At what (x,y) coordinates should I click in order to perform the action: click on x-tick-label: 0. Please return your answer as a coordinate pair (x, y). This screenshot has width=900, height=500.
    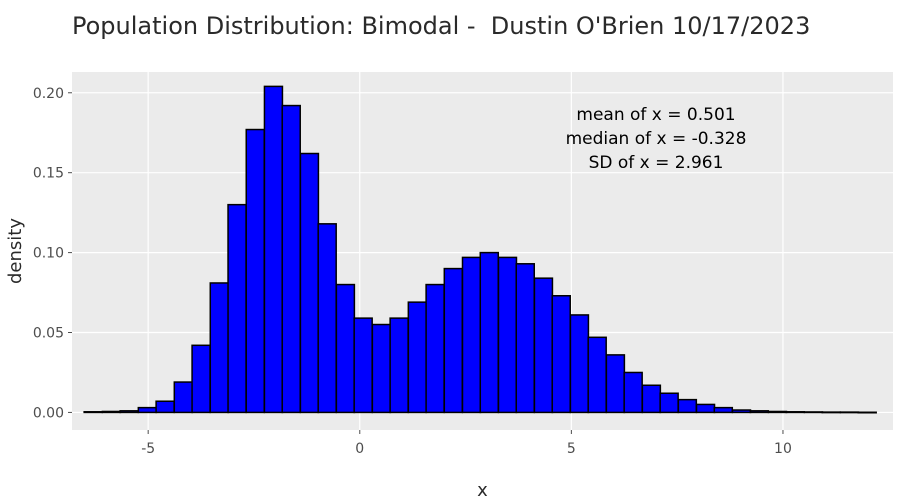
    Looking at the image, I should click on (359, 449).